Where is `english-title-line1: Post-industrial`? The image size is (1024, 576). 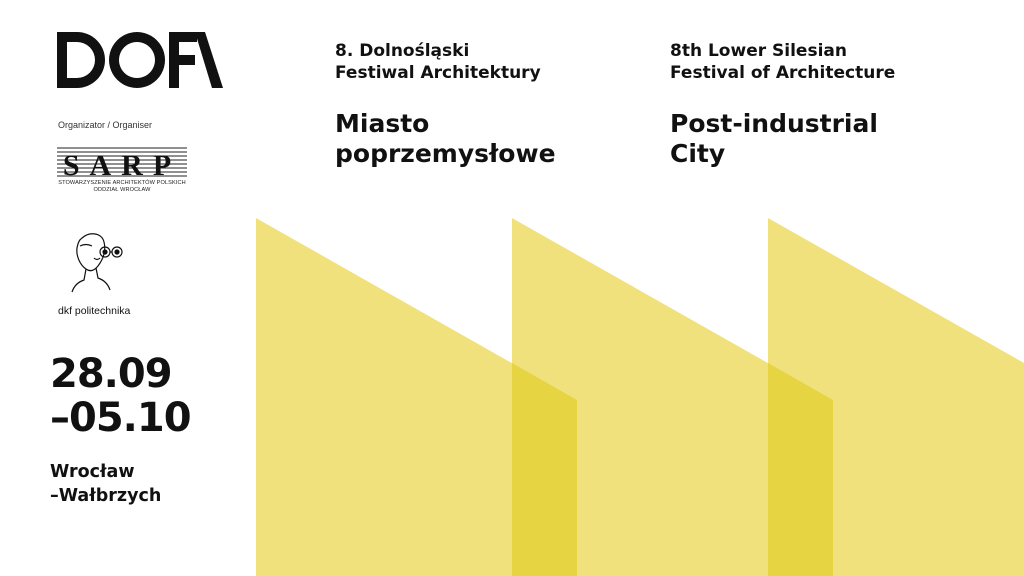
english-title-line1: Post-industrial is located at coordinates (774, 123).